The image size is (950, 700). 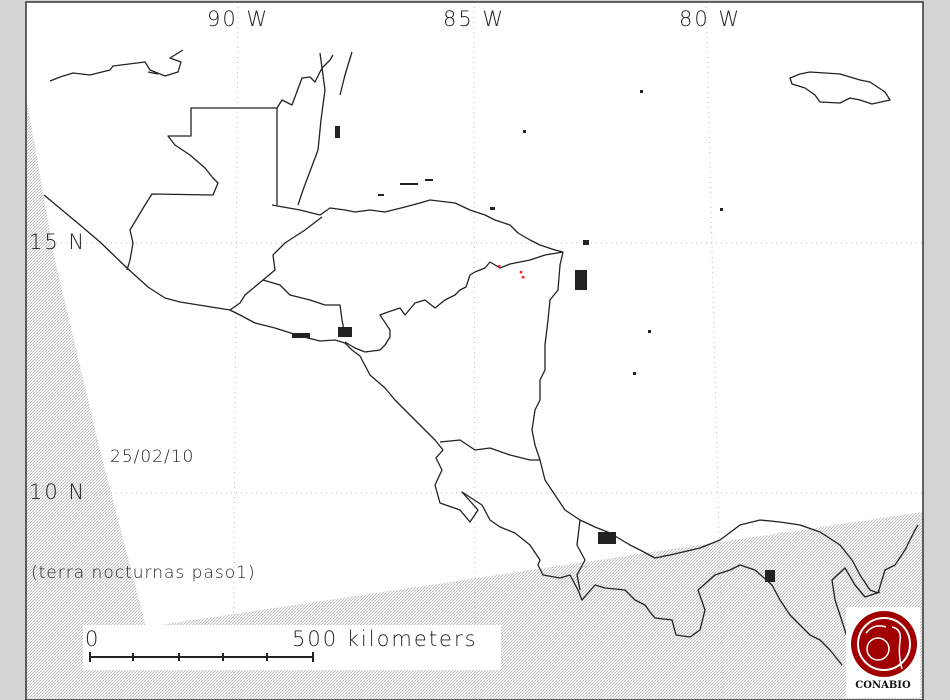 What do you see at coordinates (840, 88) in the screenshot?
I see `jamaica-coast` at bounding box center [840, 88].